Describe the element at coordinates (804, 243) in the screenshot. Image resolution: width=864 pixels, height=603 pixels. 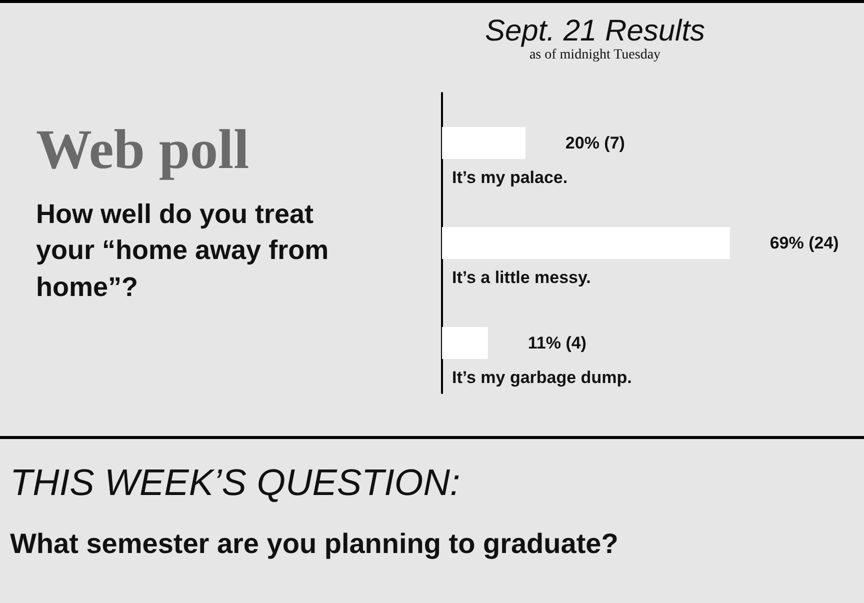
I see `data-label: 69% (24)` at that location.